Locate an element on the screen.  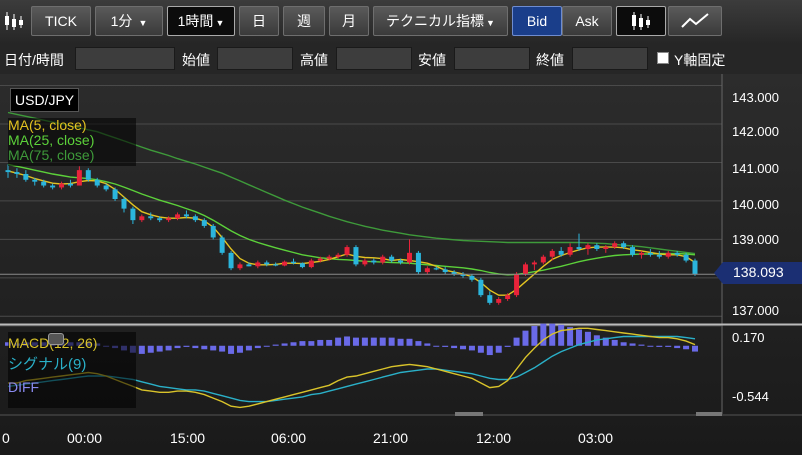
line-chart-icon is located at coordinates (695, 20).